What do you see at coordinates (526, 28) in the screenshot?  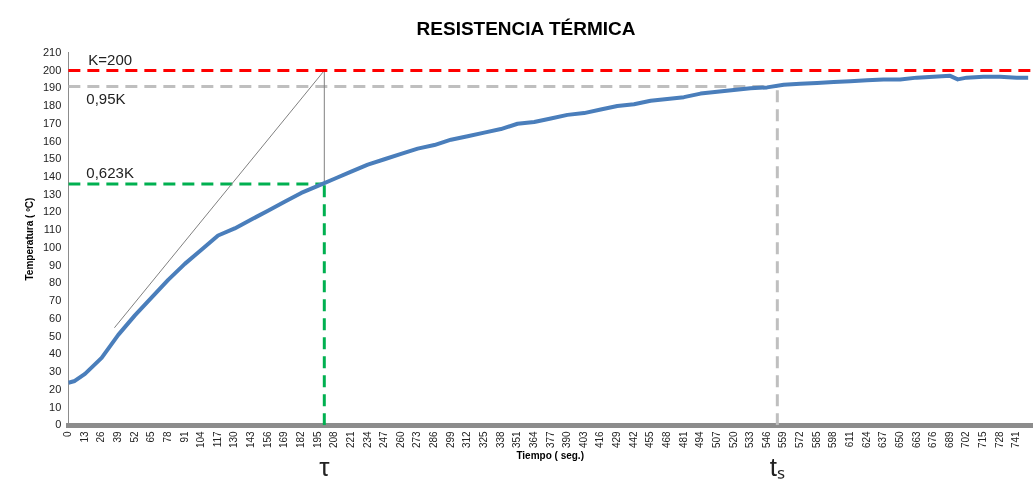 I see `chart-title: RESISTENCIA TÉRMICA` at bounding box center [526, 28].